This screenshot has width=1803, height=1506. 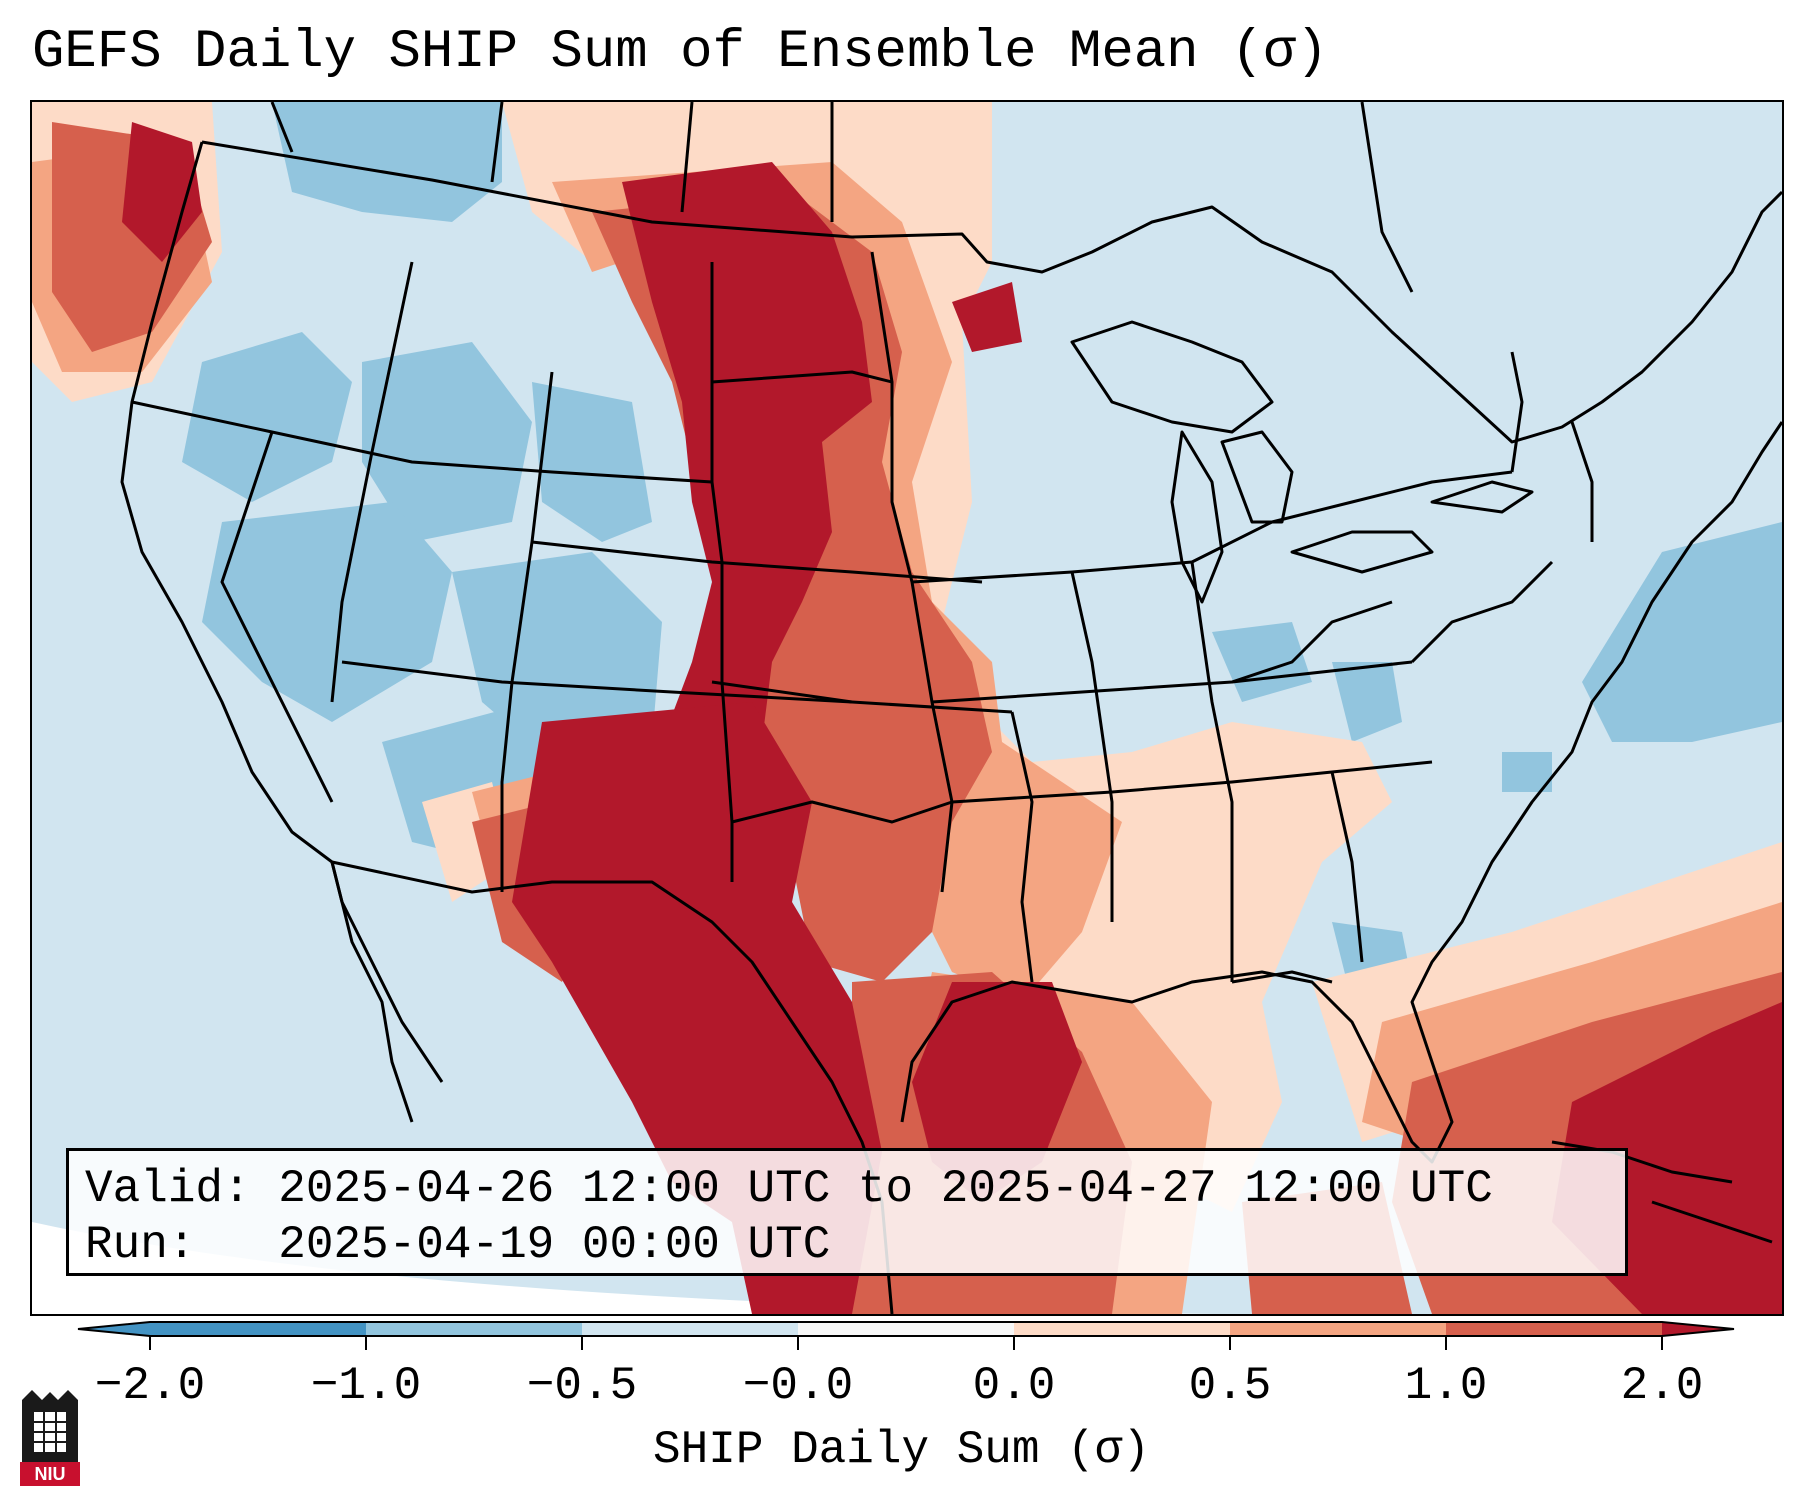 I want to click on colorbar-tick-label: 2.0, so click(x=1662, y=1386).